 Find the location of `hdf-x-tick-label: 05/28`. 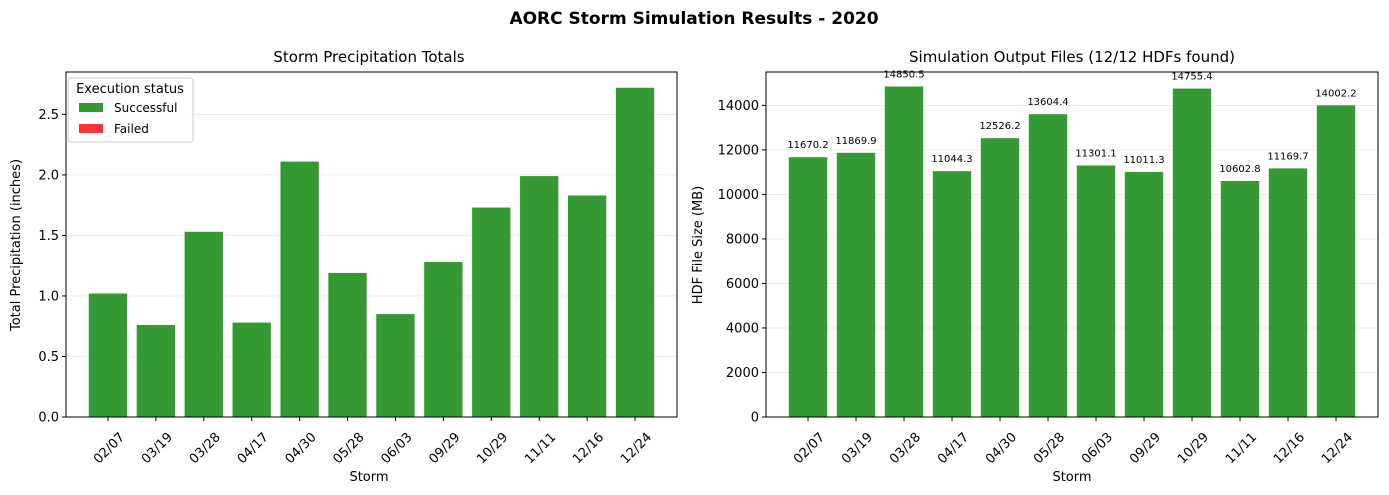

hdf-x-tick-label: 05/28 is located at coordinates (1049, 448).